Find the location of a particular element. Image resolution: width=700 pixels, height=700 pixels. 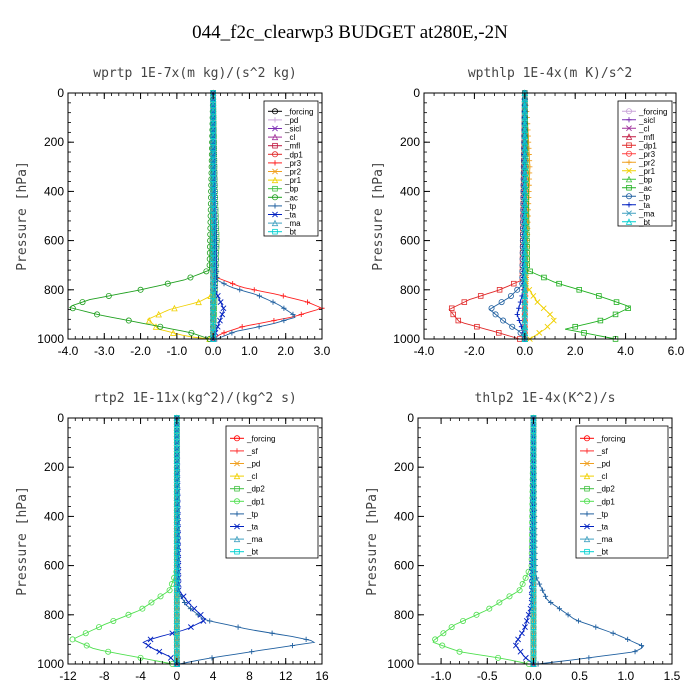

legend-entry: _cl is located at coordinates (251, 476).